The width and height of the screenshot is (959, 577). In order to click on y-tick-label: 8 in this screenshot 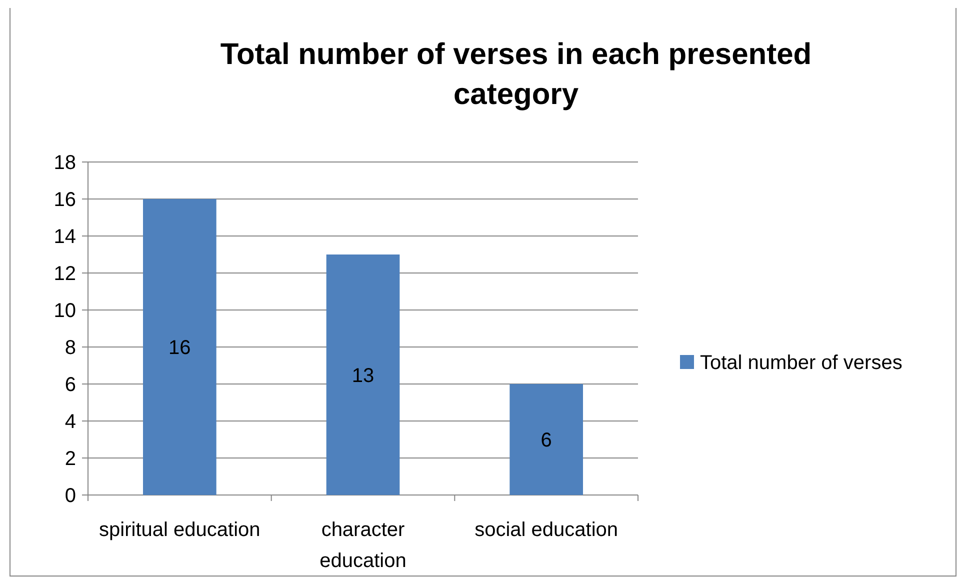, I will do `click(70, 348)`.